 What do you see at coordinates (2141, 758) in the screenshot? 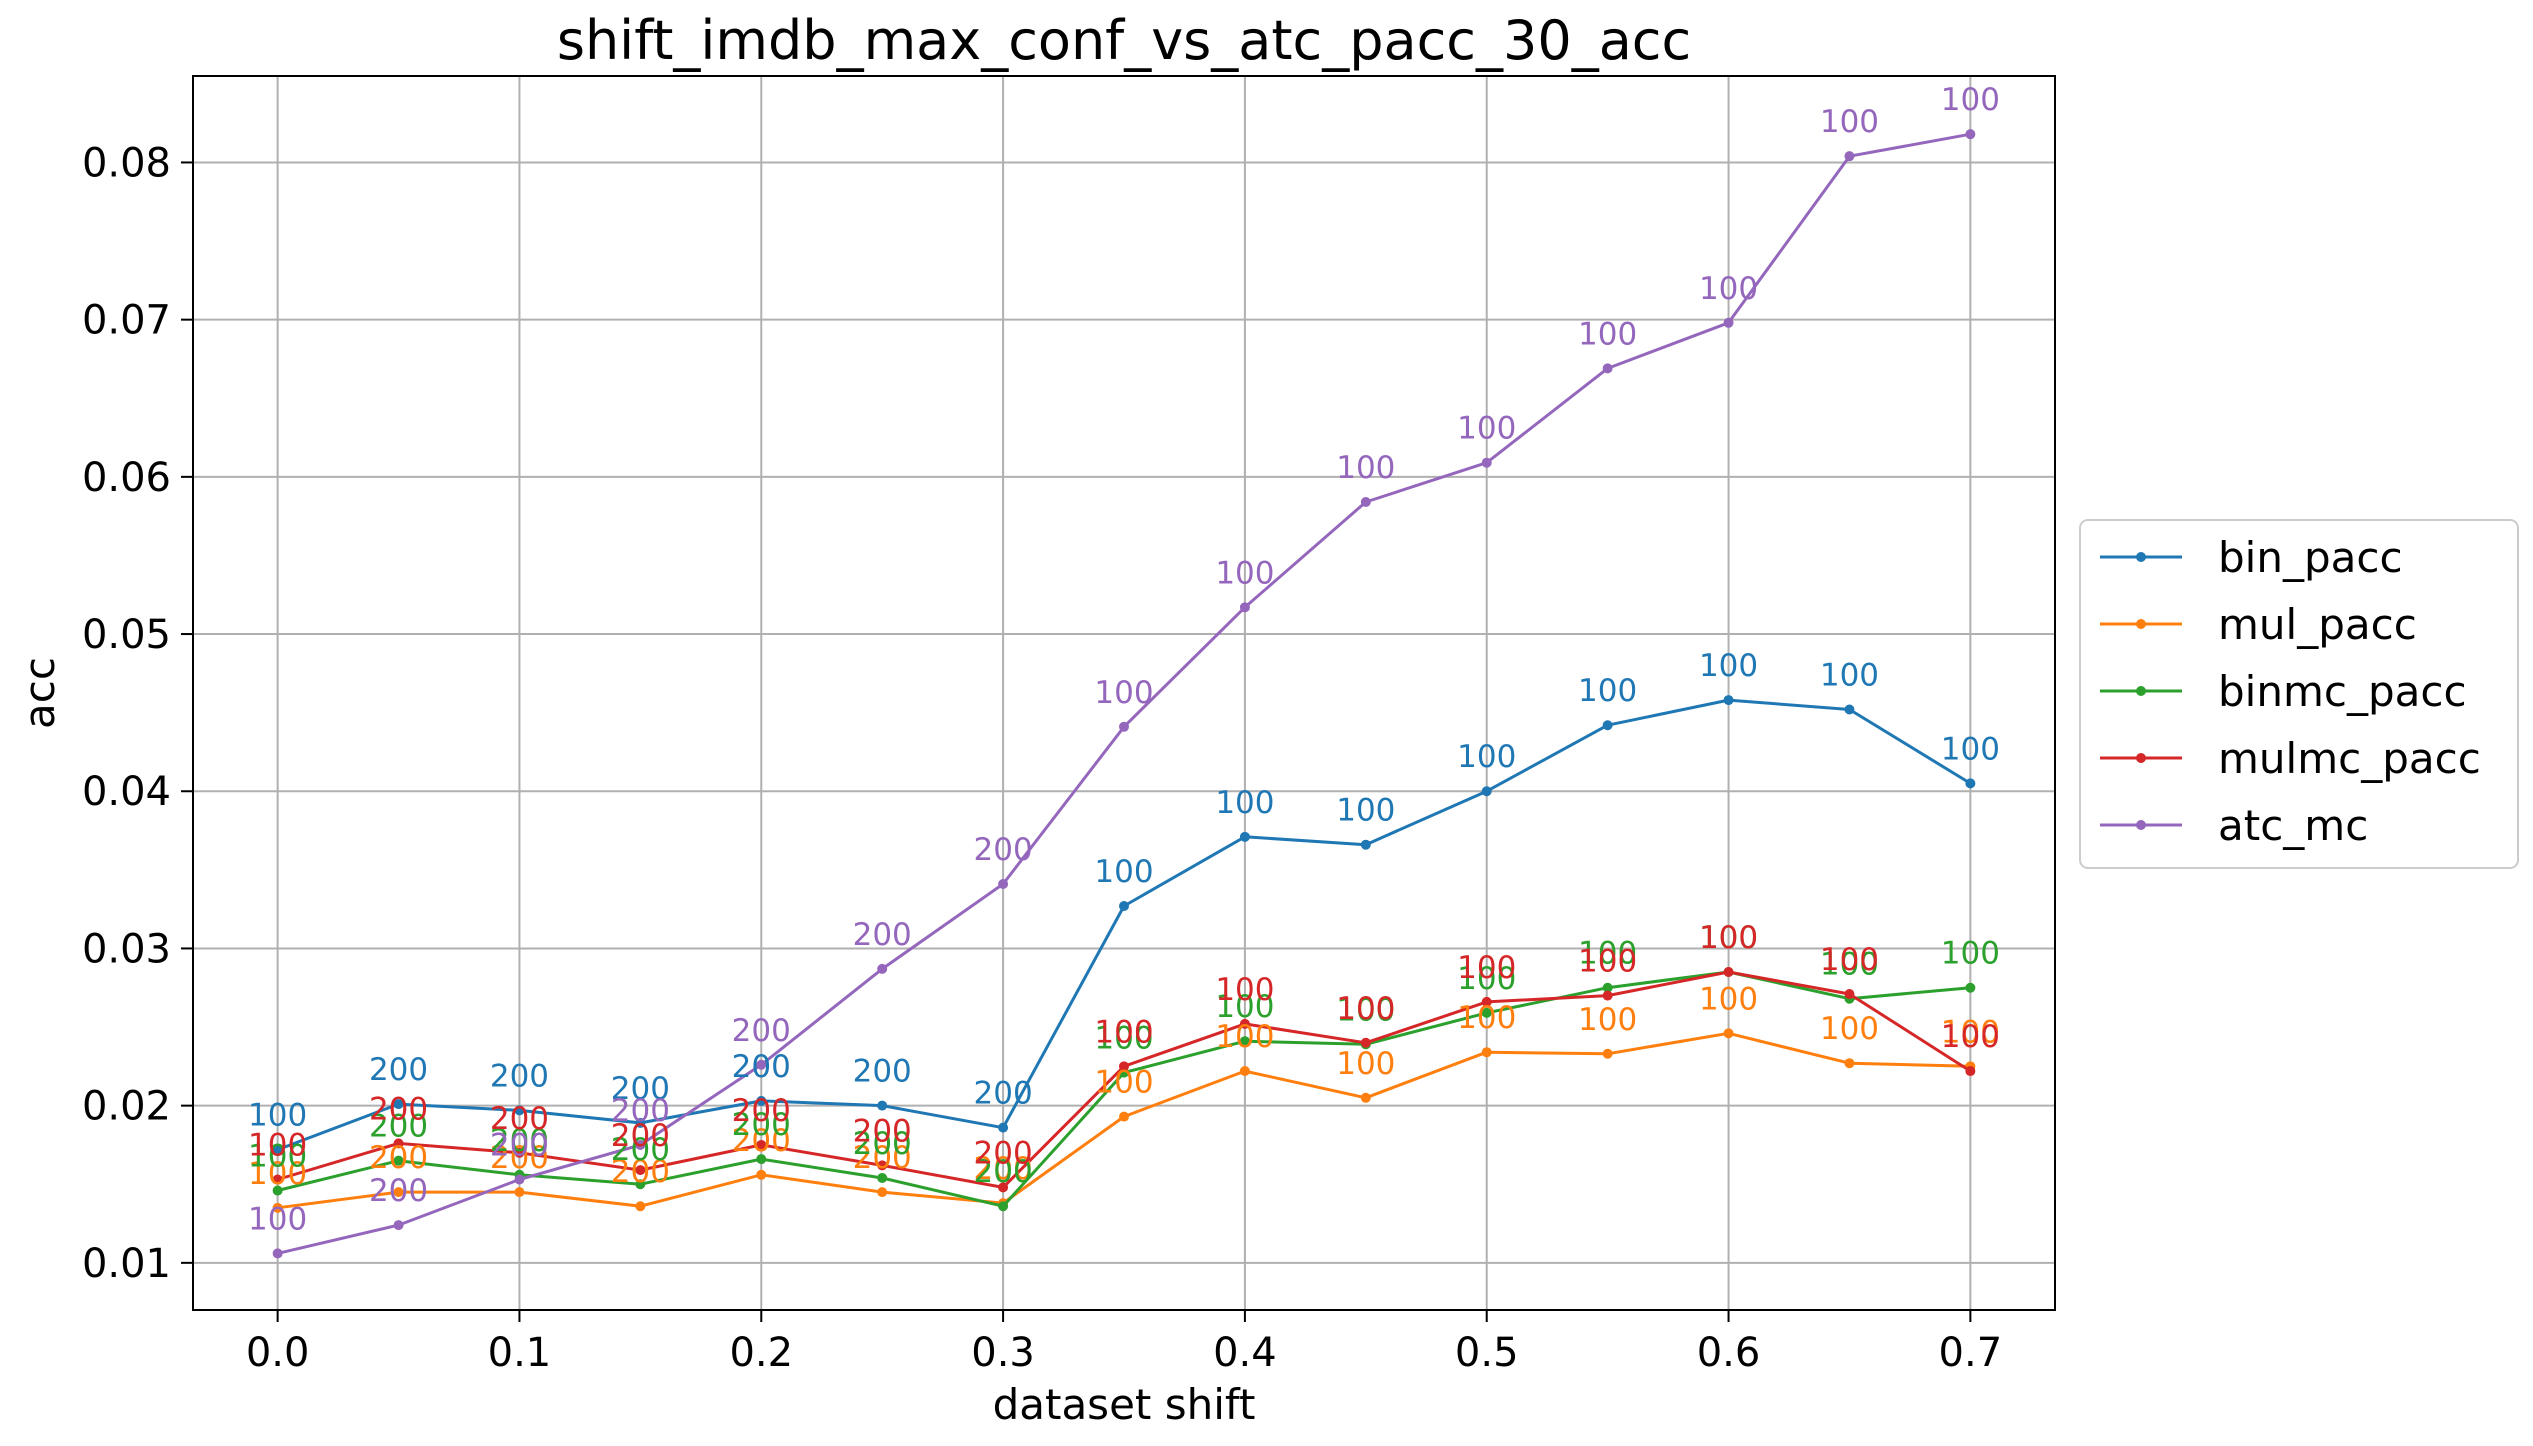
I see `legend-marker-mulmc_pacc` at bounding box center [2141, 758].